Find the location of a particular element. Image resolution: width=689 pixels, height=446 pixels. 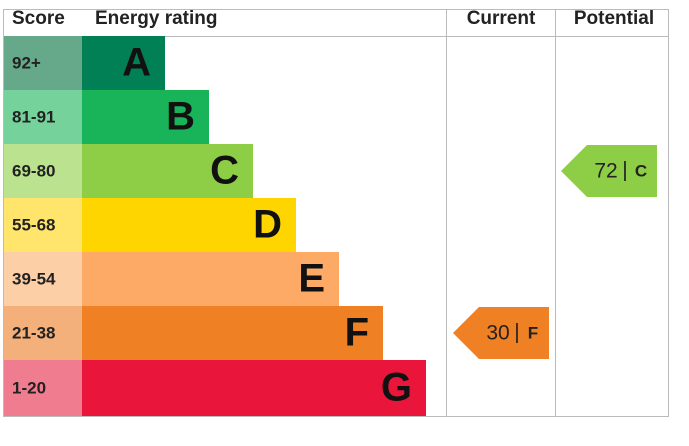

rating-letter: D is located at coordinates (267, 225).